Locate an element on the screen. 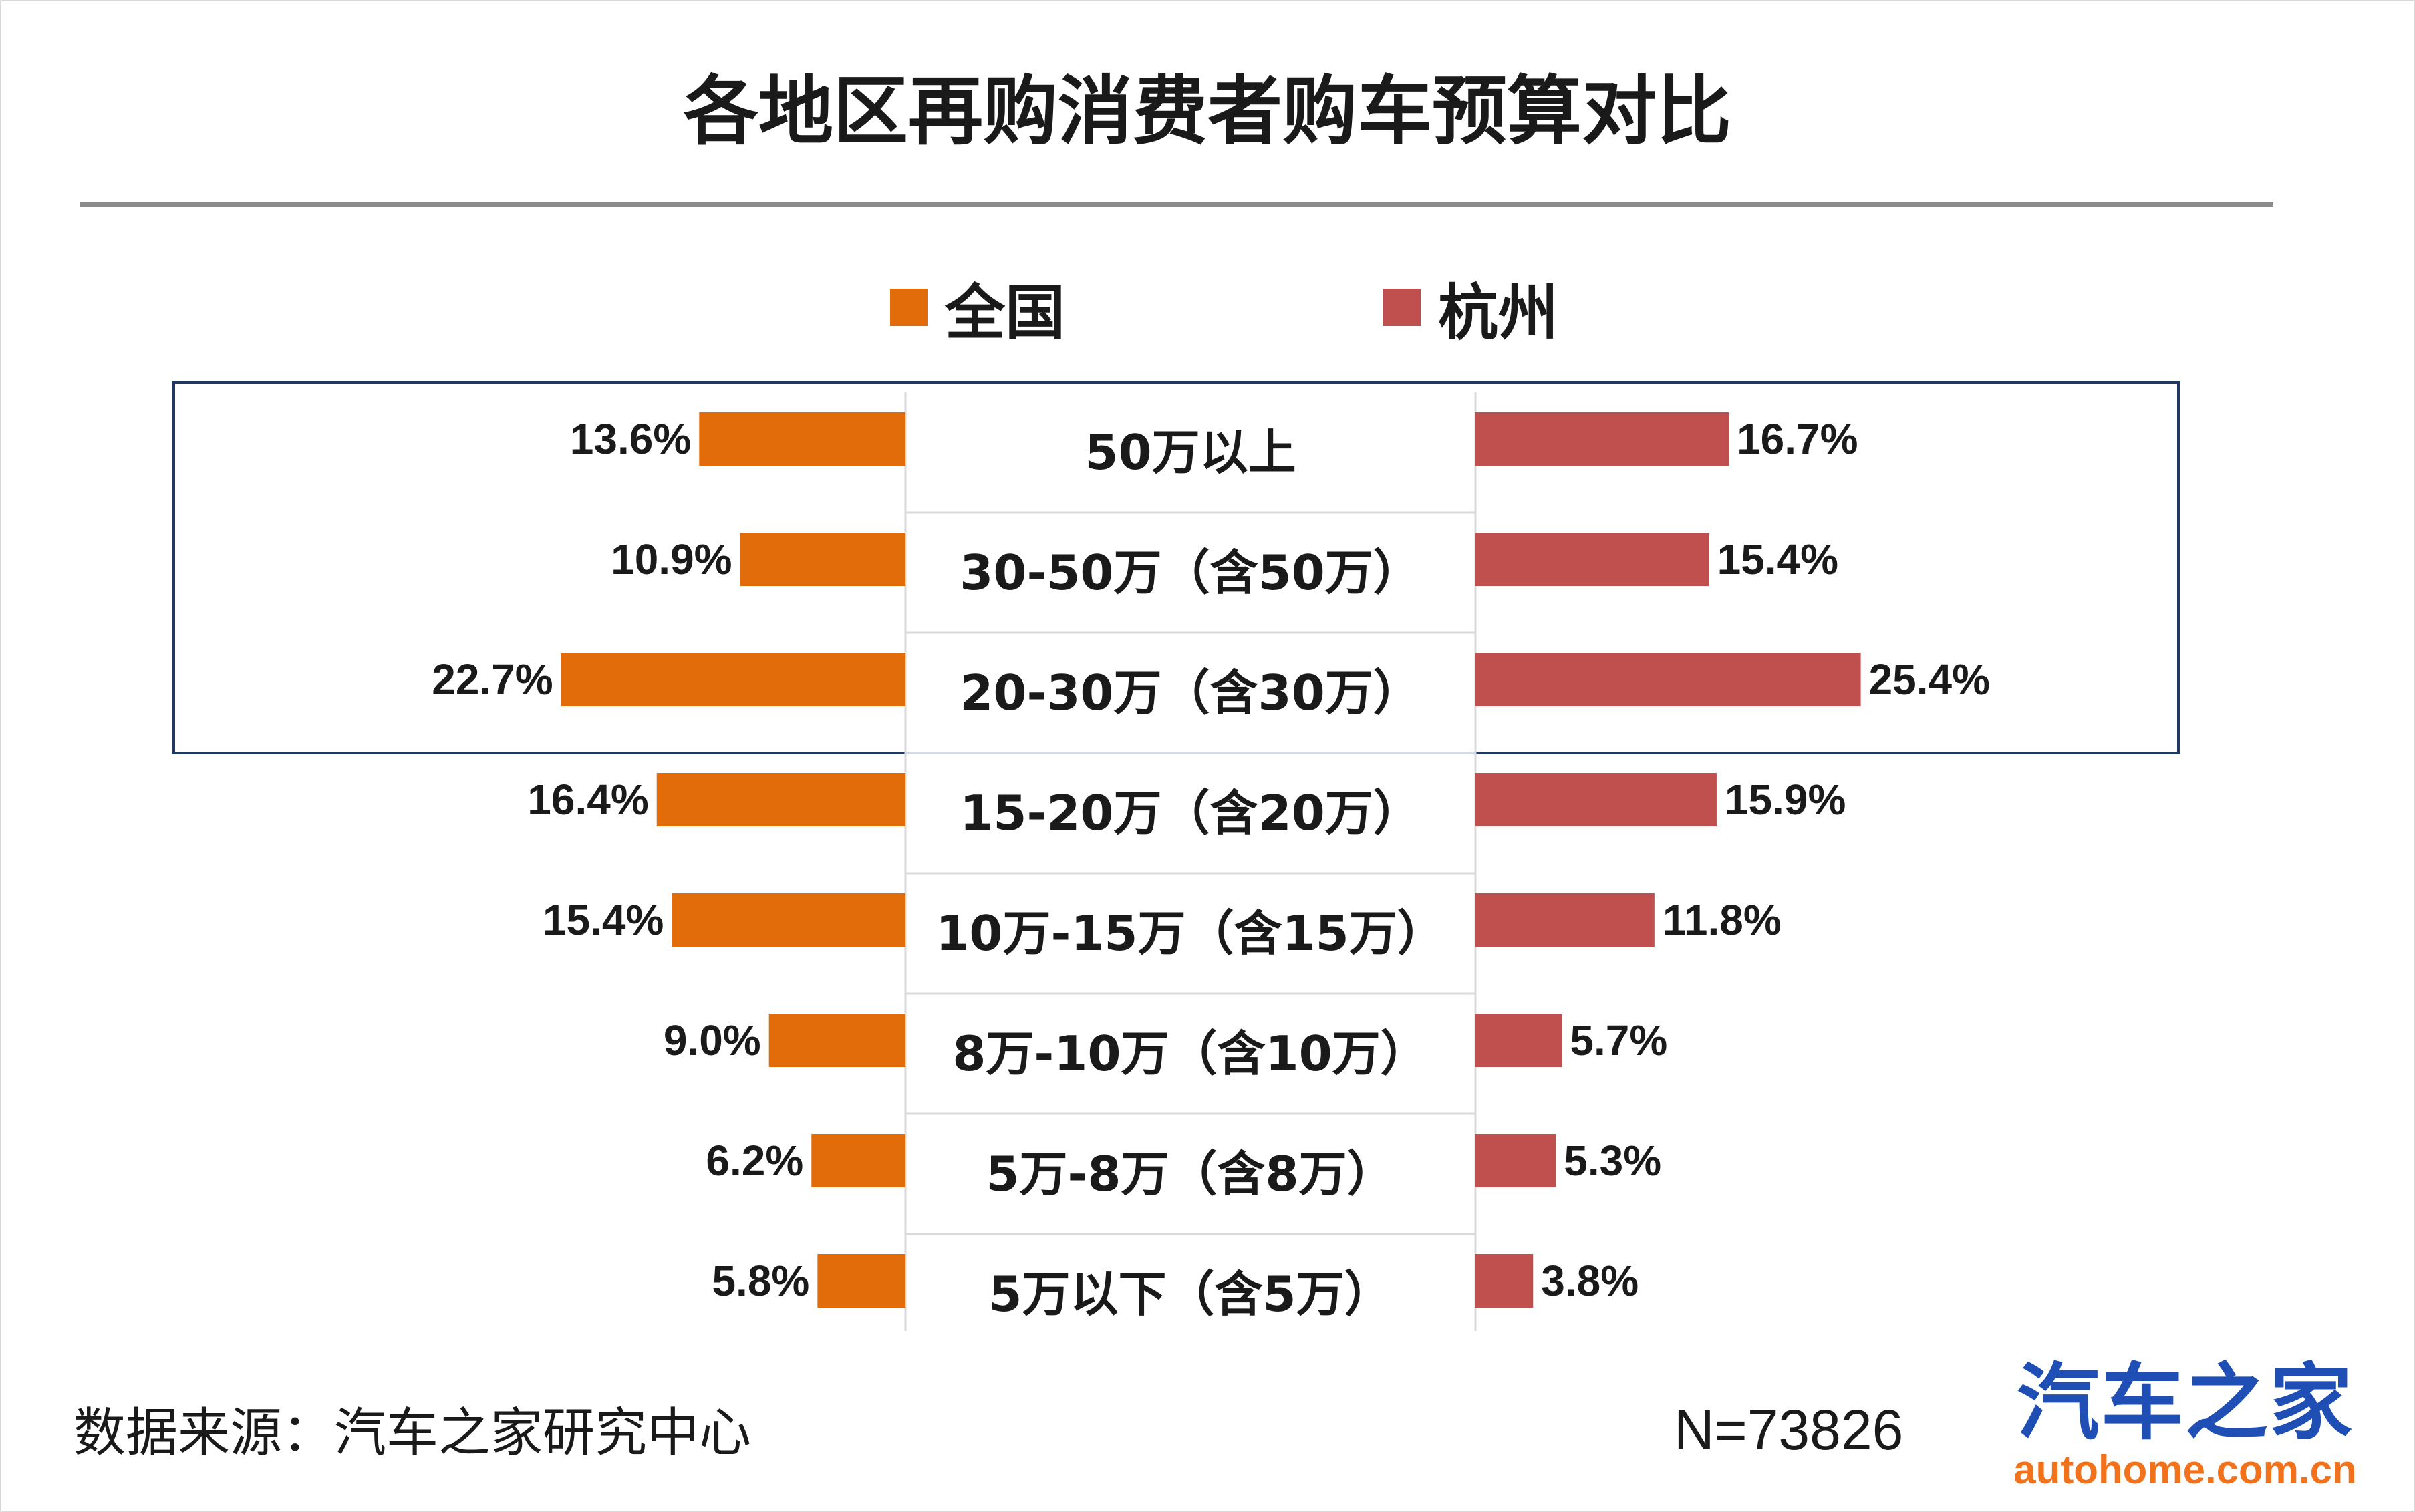 This screenshot has height=1512, width=2415. data-label-national: 6.2% is located at coordinates (755, 1161).